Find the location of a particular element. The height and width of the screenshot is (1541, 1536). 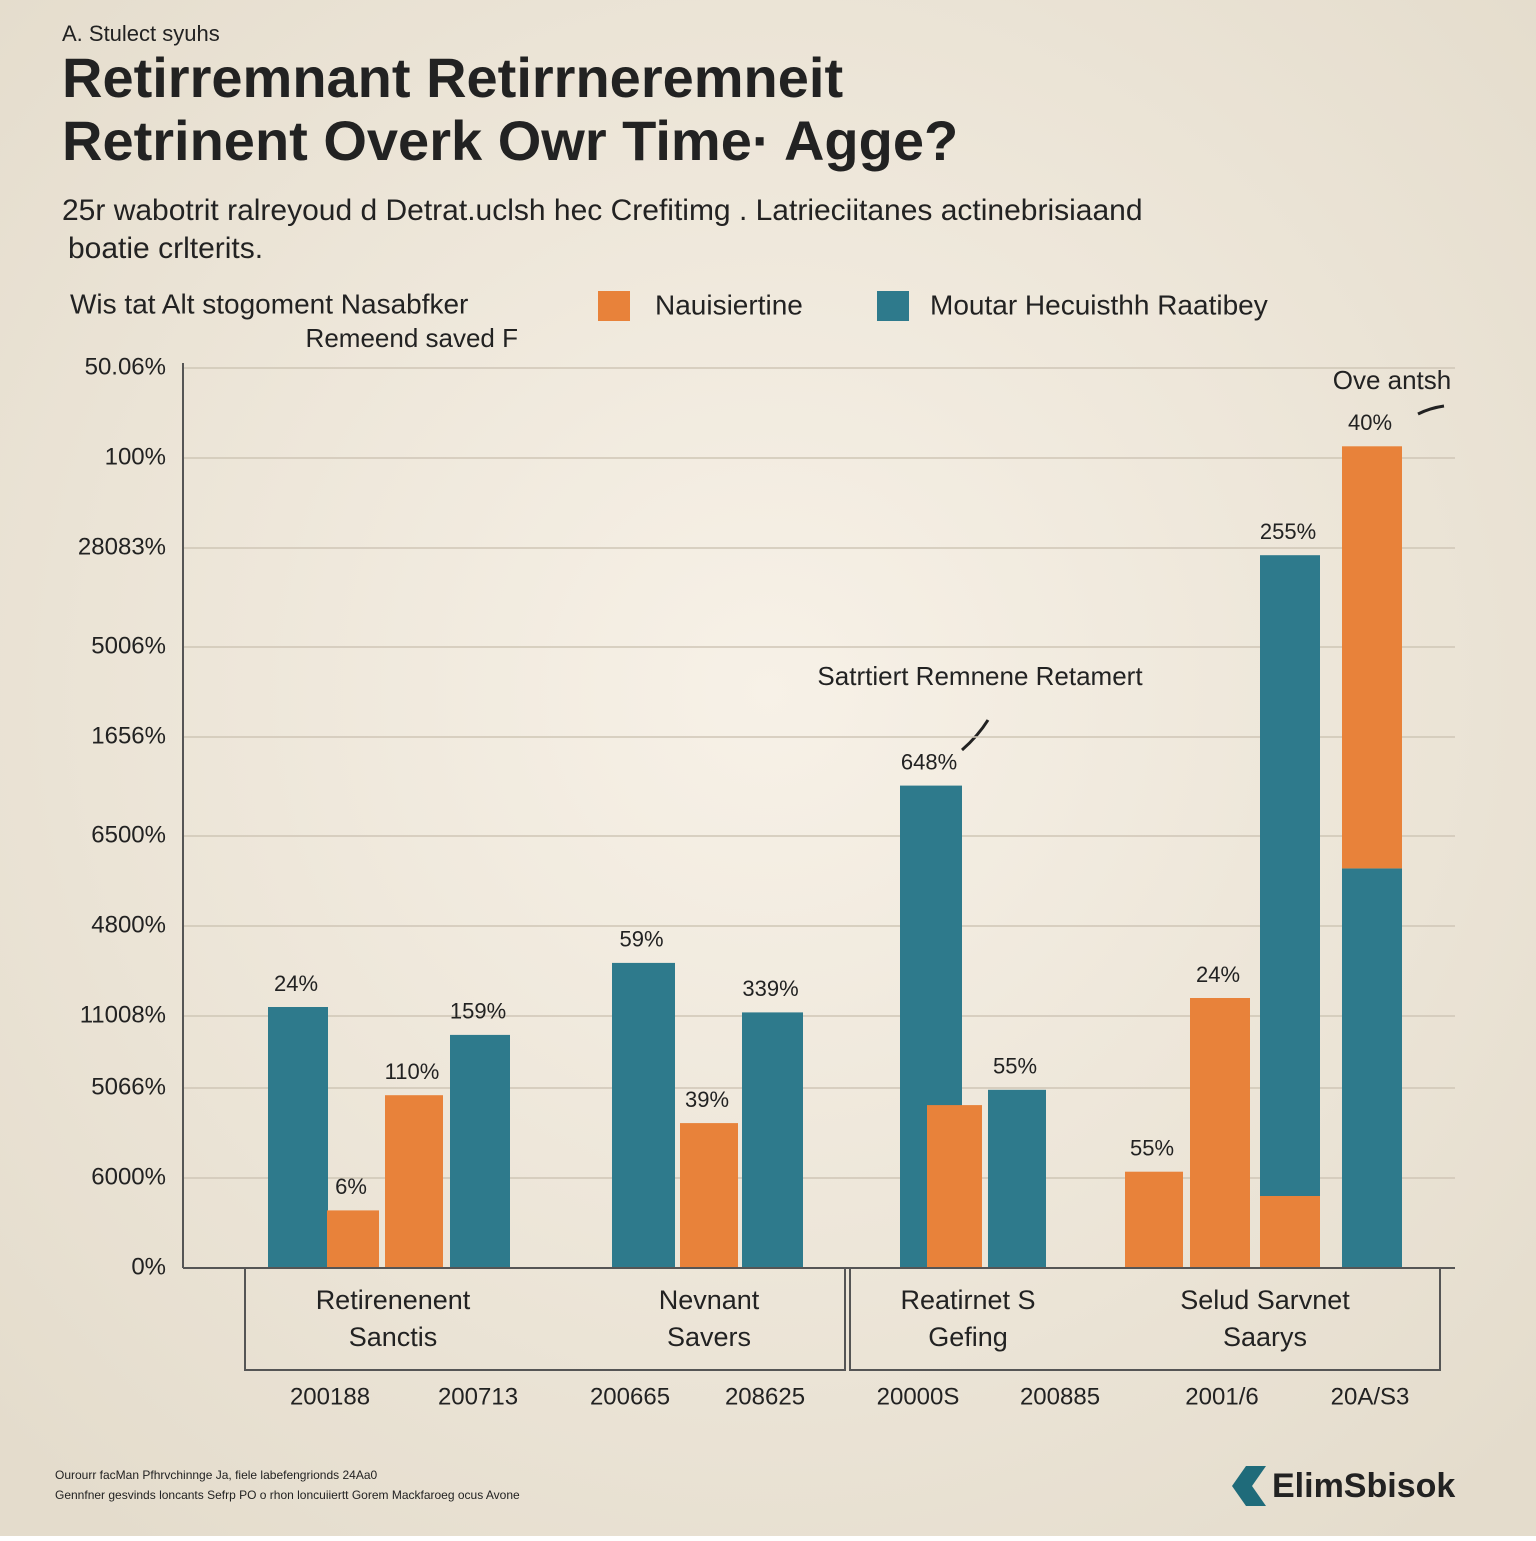

y-tick-label: 11008% is located at coordinates (123, 1014).